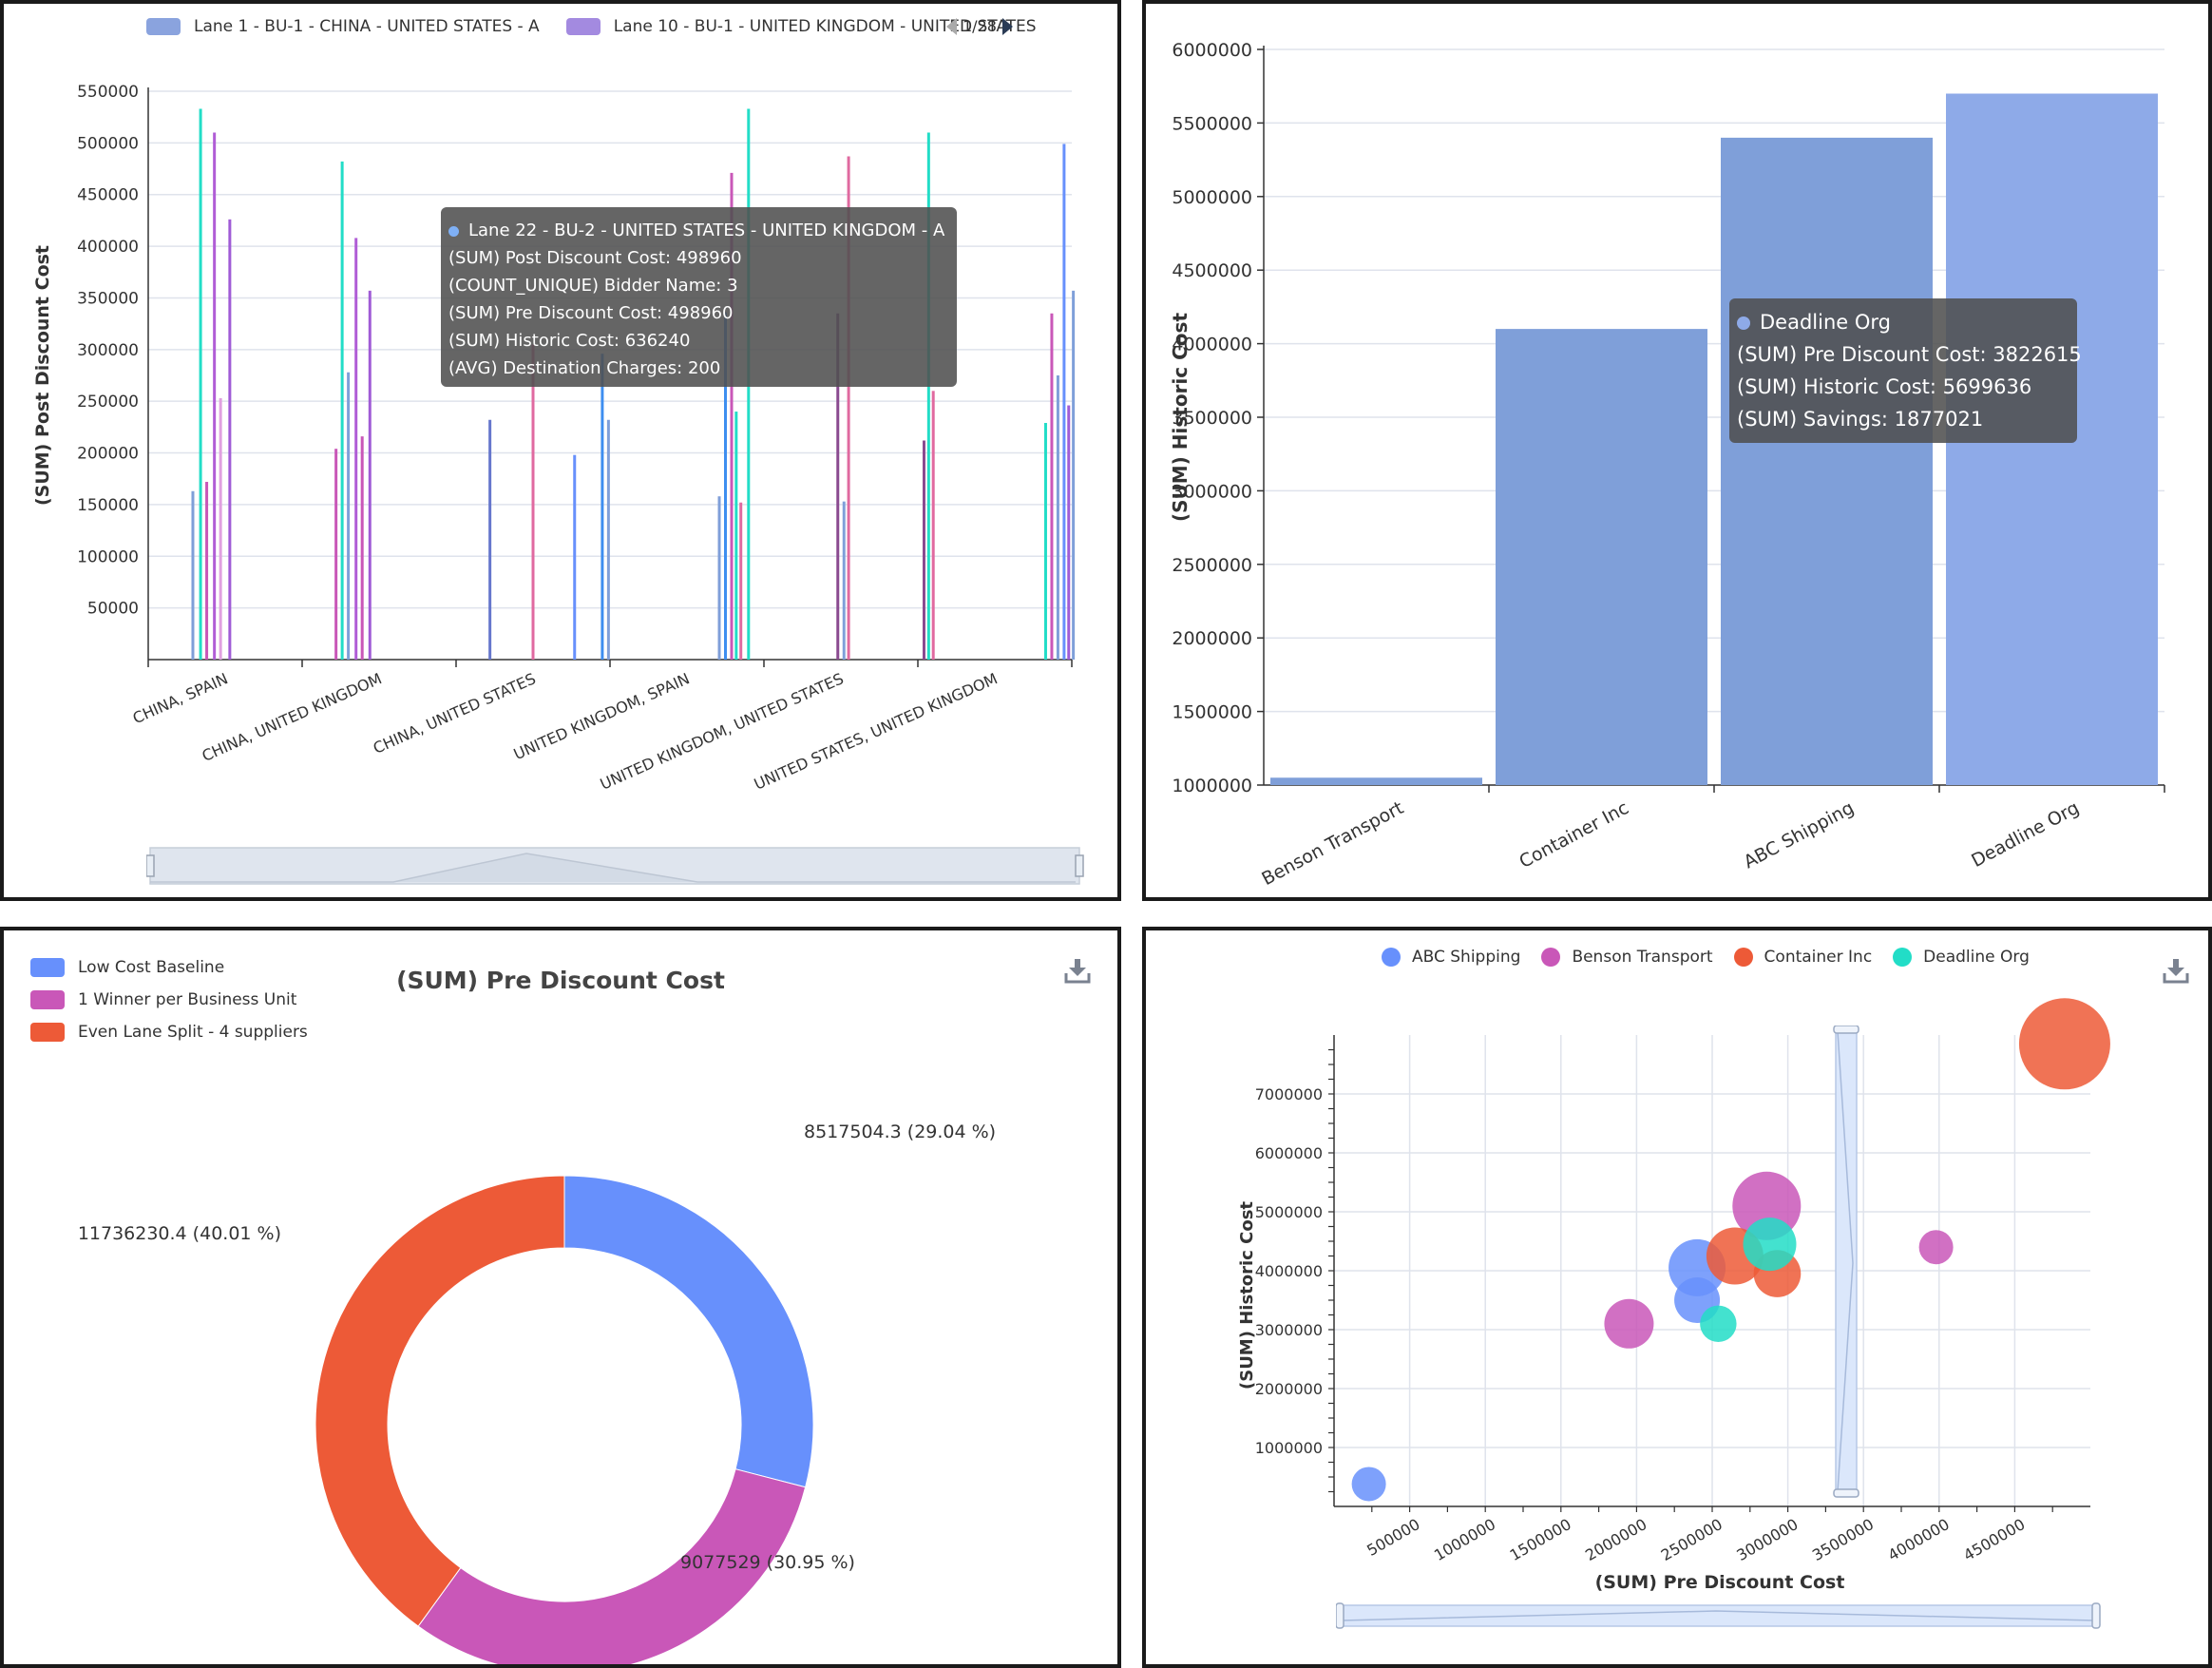  Describe the element at coordinates (193, 1032) in the screenshot. I see `legend-label: Even Lane Split - 4 suppliers` at that location.